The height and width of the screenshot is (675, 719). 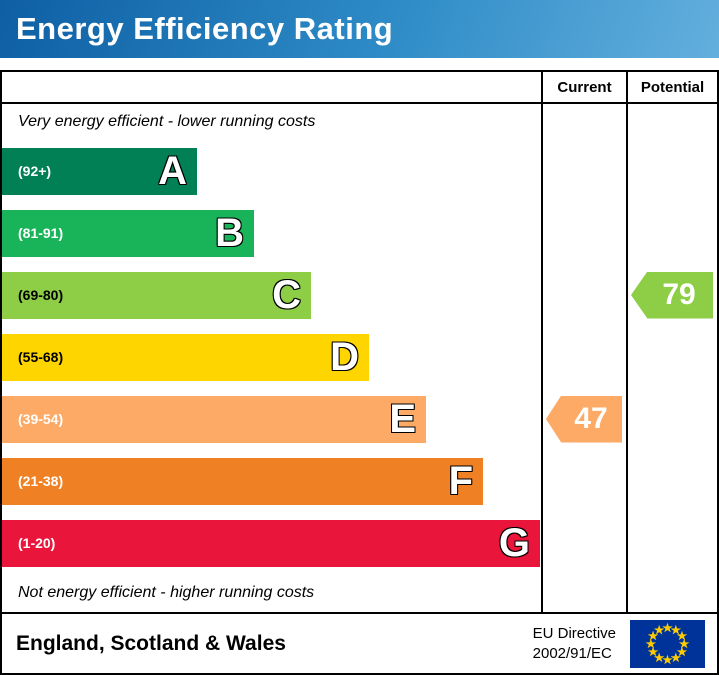 I want to click on band-range-g: (1-20), so click(x=37, y=543).